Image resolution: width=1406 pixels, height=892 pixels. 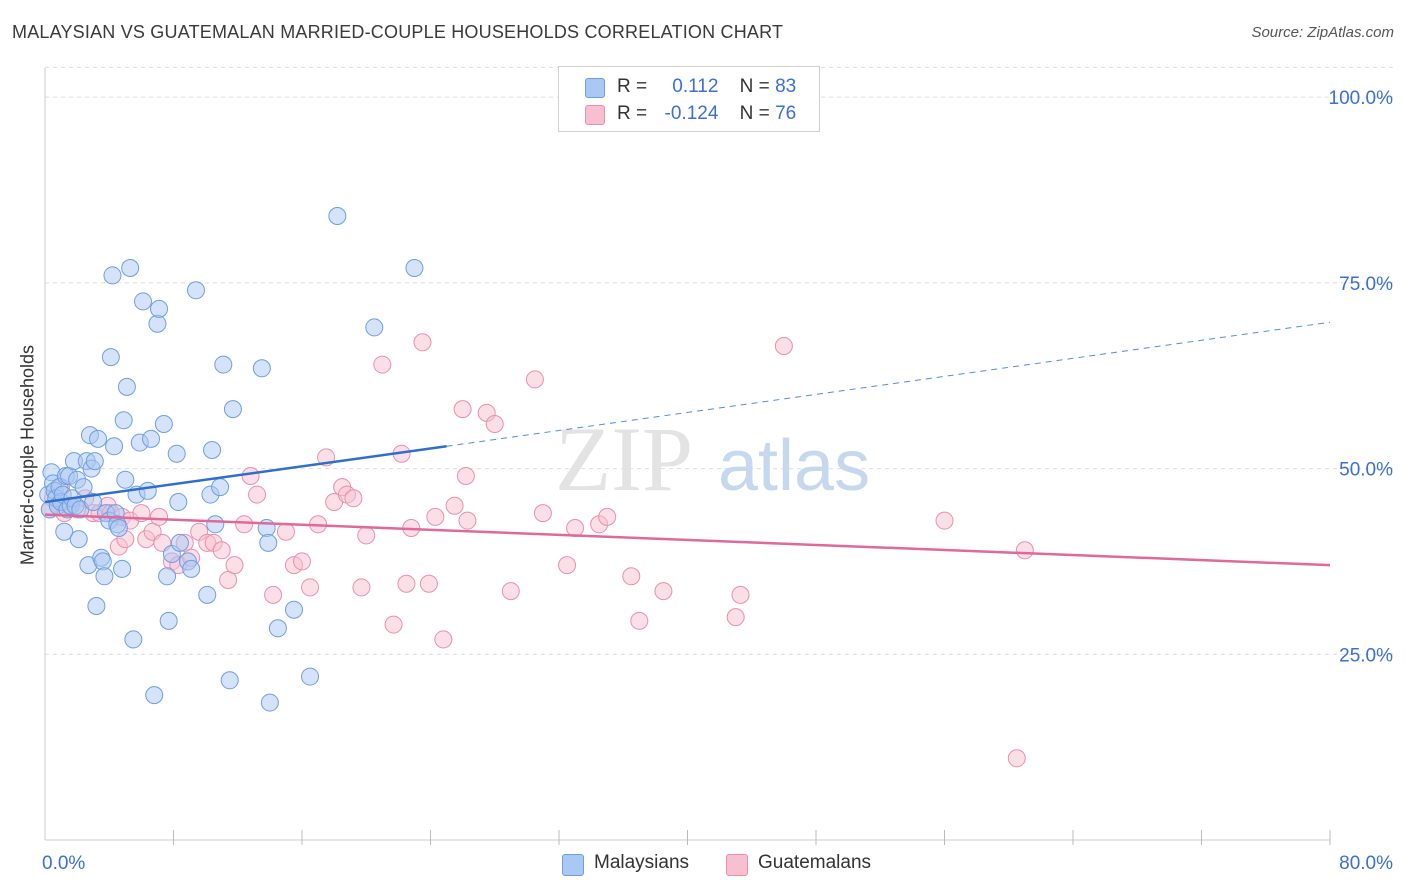 What do you see at coordinates (595, 88) in the screenshot?
I see `malaysians-swatch` at bounding box center [595, 88].